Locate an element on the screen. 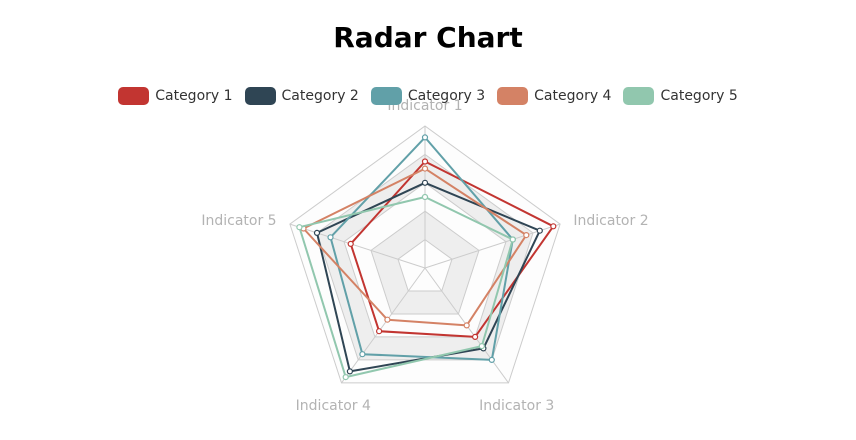 The width and height of the screenshot is (856, 440). axis-label-indicator-5: Indicator 5 is located at coordinates (238, 221).